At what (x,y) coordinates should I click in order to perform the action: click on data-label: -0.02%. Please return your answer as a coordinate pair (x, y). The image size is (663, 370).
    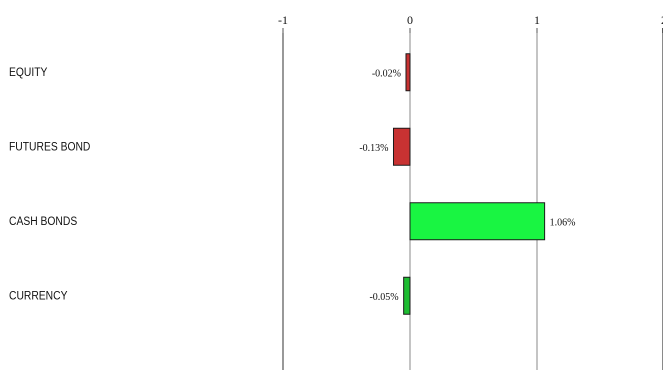
    Looking at the image, I should click on (386, 73).